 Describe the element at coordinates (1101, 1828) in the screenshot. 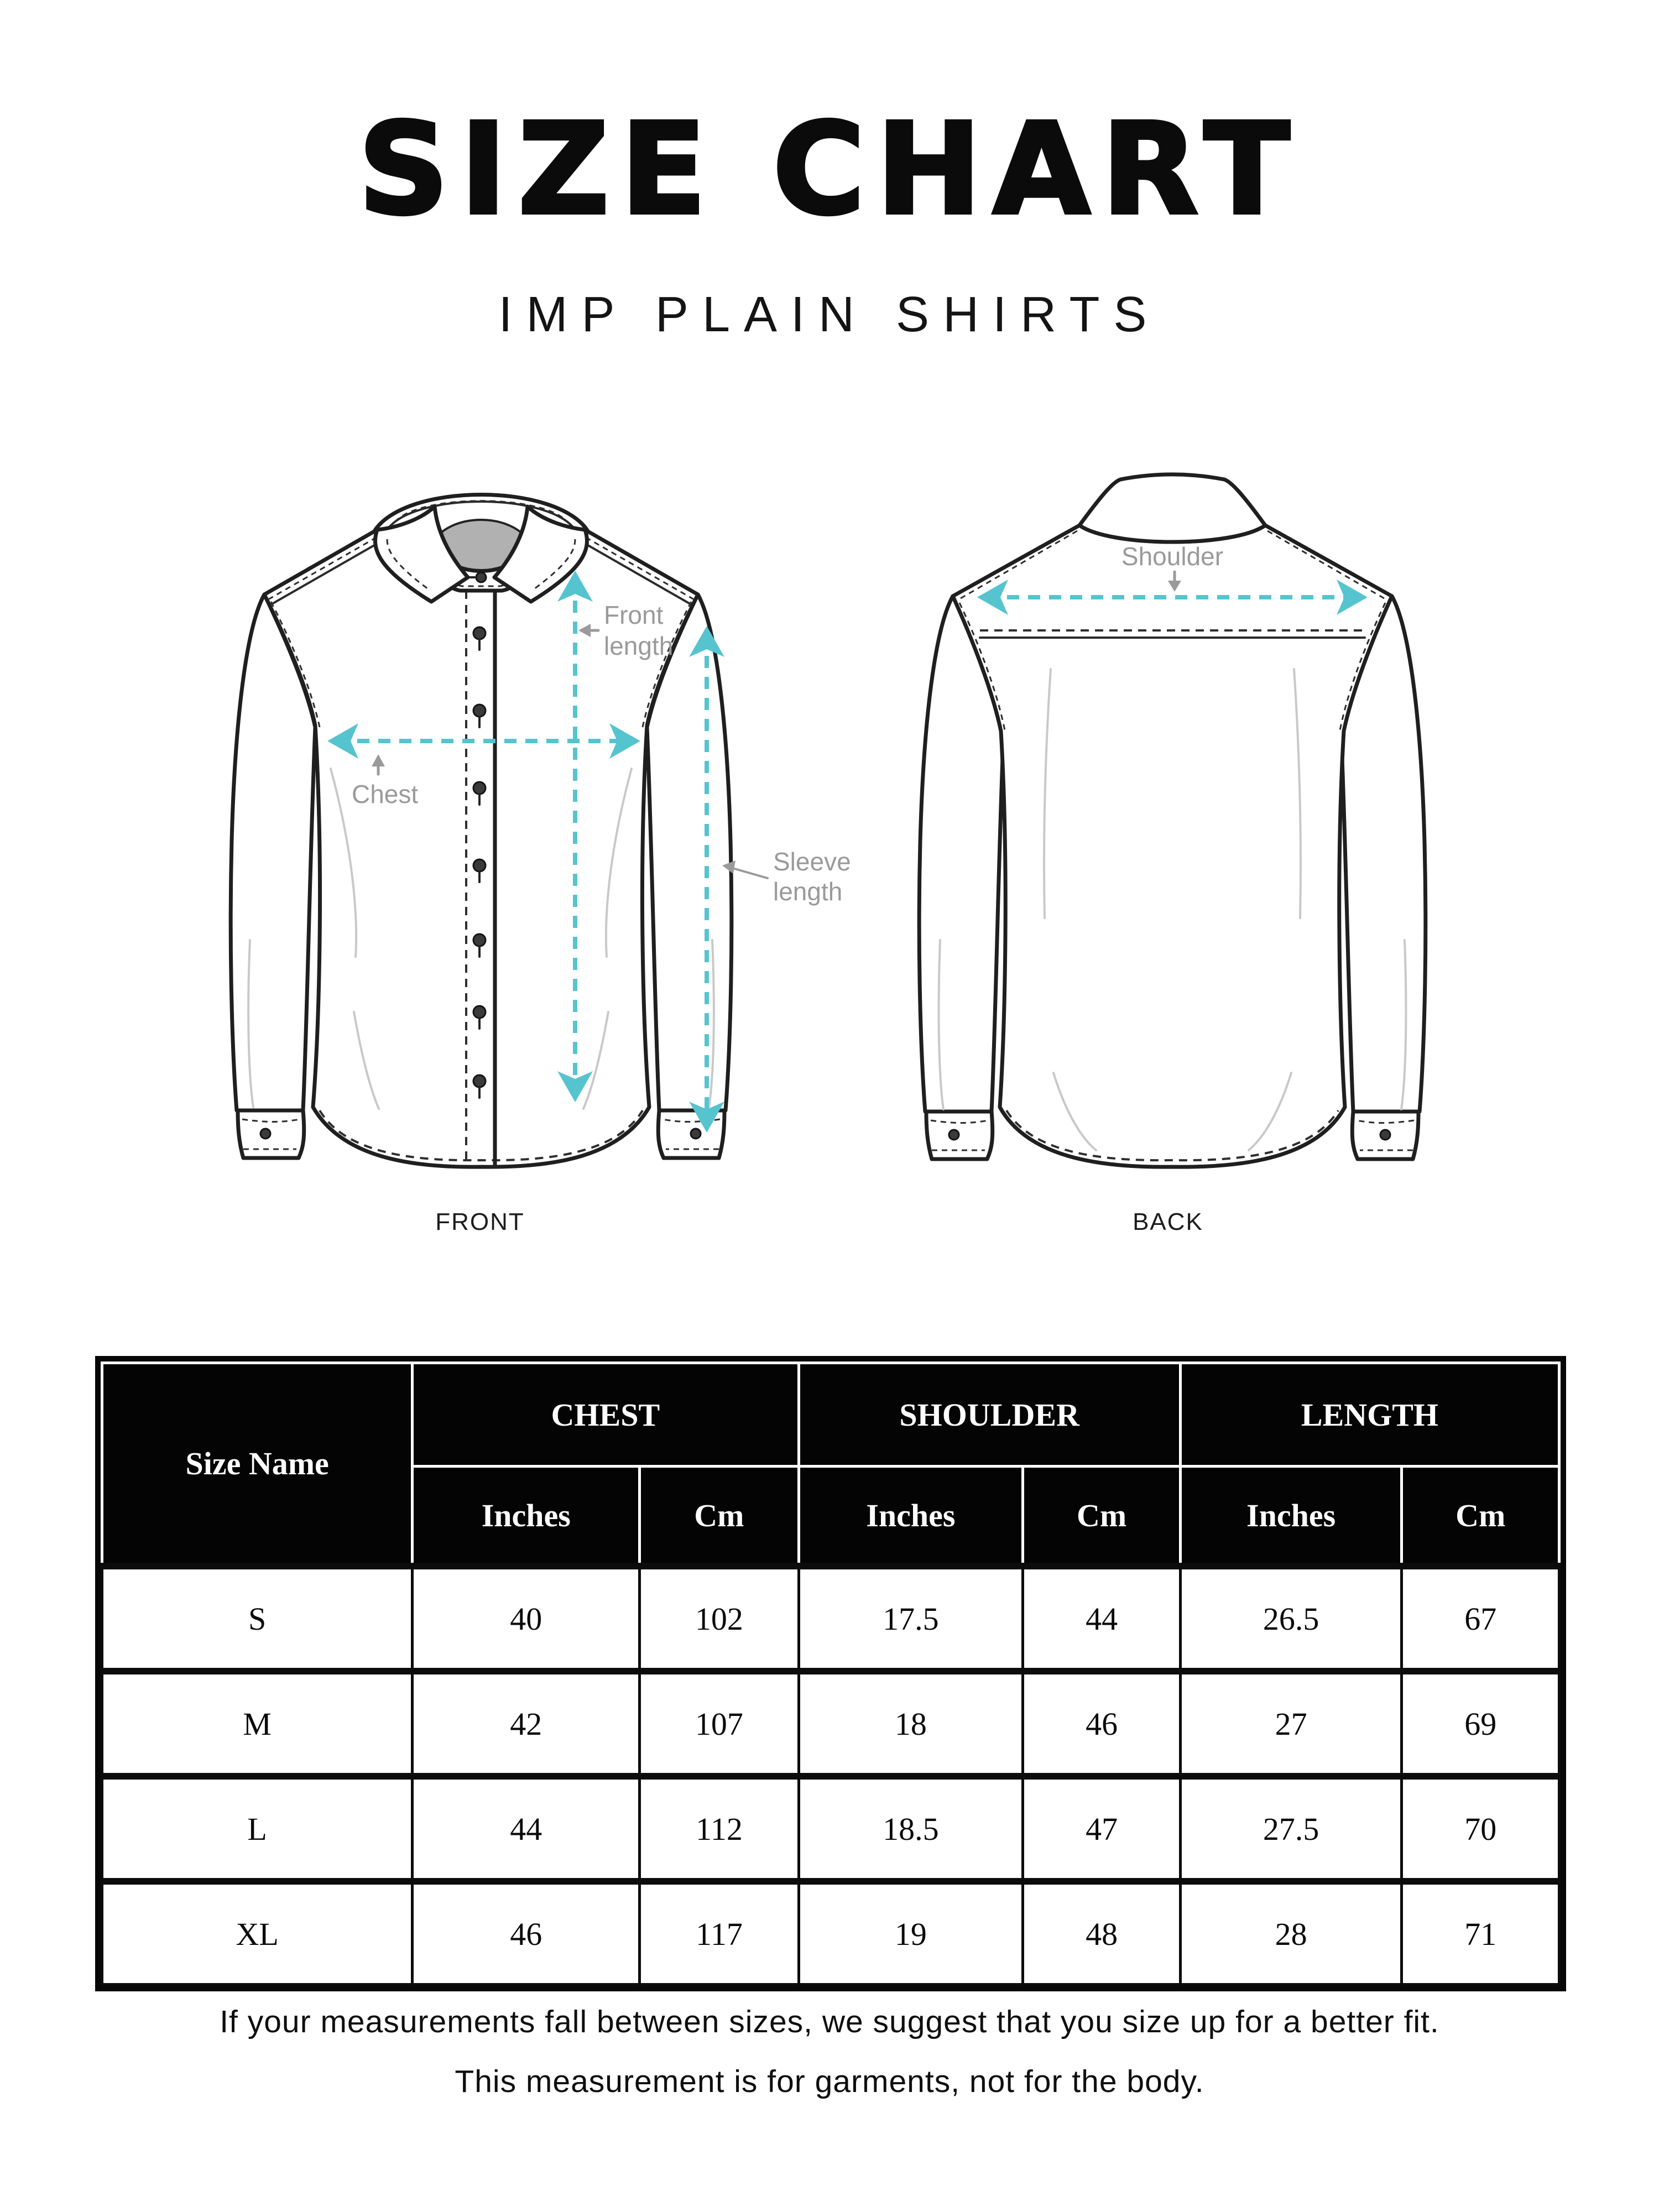

I see `table-cell: 47` at that location.